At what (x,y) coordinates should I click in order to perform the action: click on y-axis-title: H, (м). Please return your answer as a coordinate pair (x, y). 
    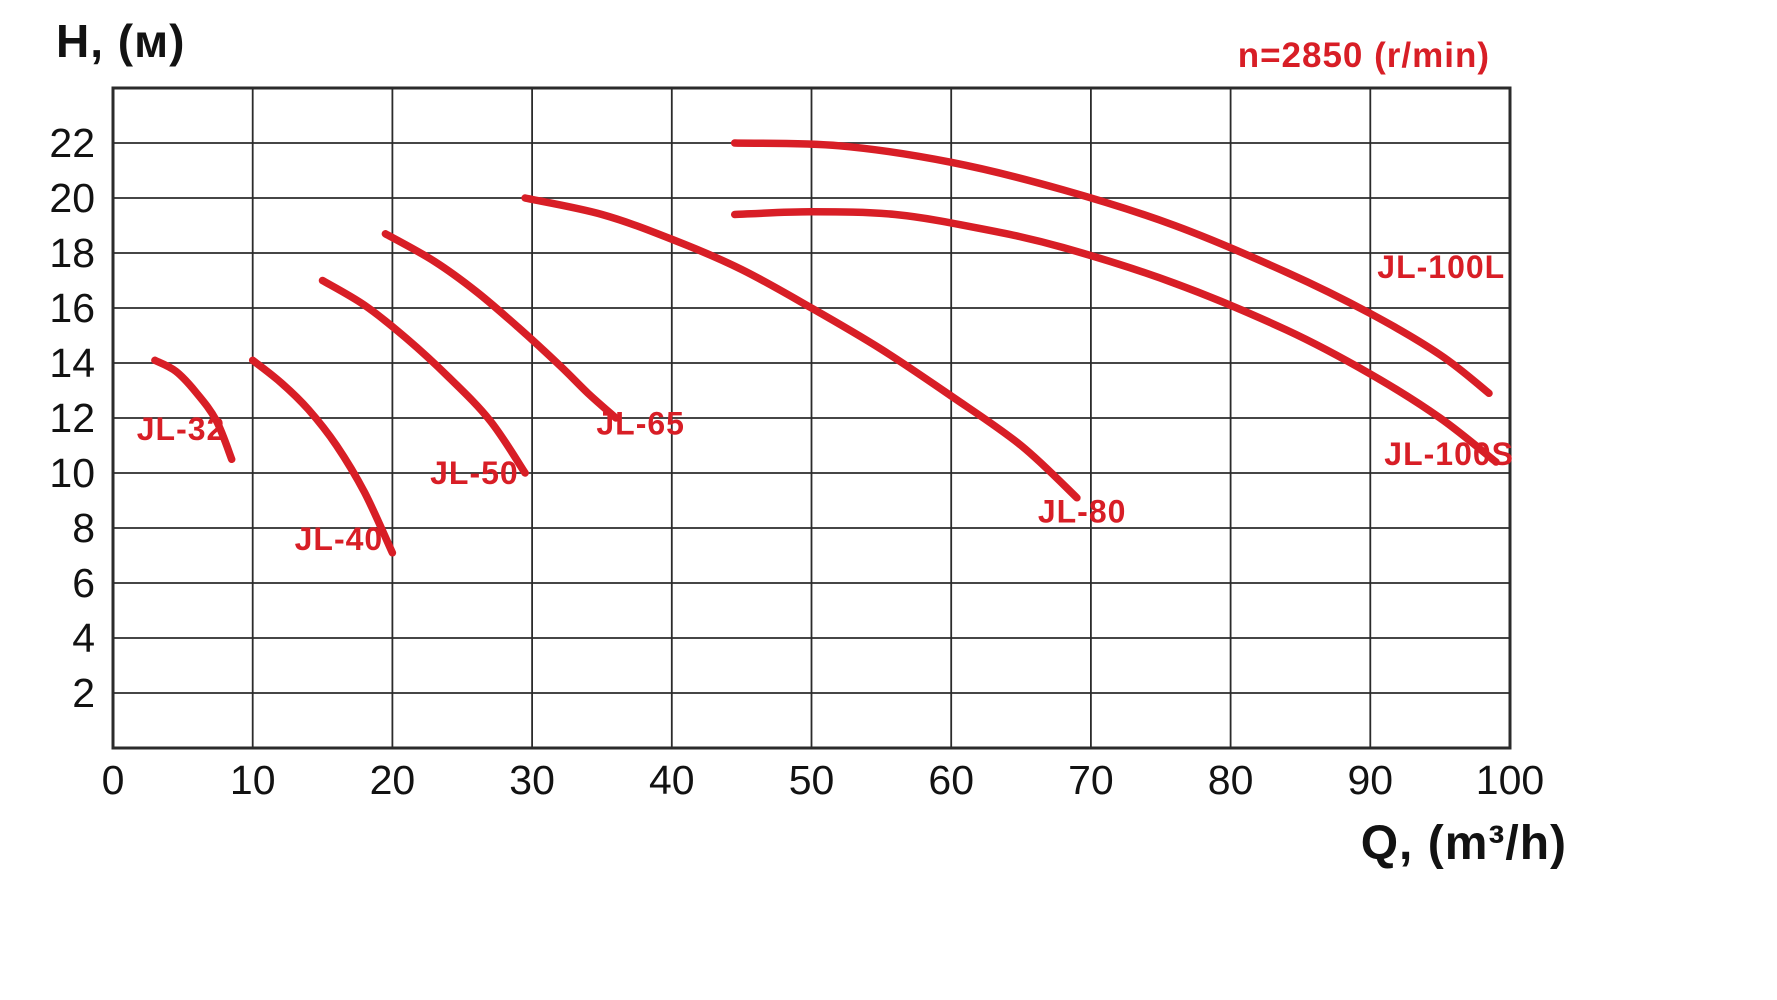
    Looking at the image, I should click on (121, 41).